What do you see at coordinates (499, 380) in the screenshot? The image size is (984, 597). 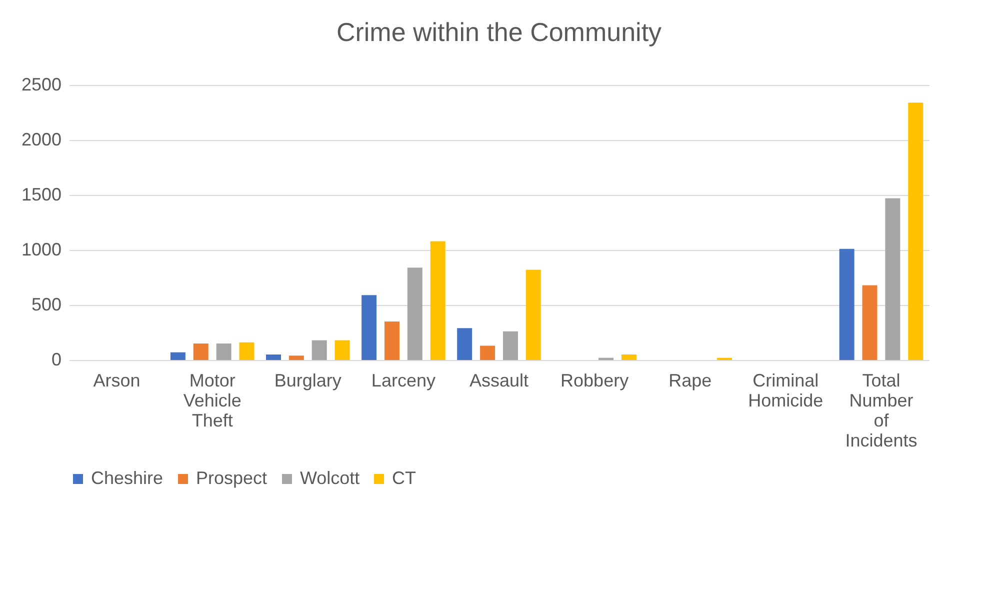 I see `x-tick-label: Assault` at bounding box center [499, 380].